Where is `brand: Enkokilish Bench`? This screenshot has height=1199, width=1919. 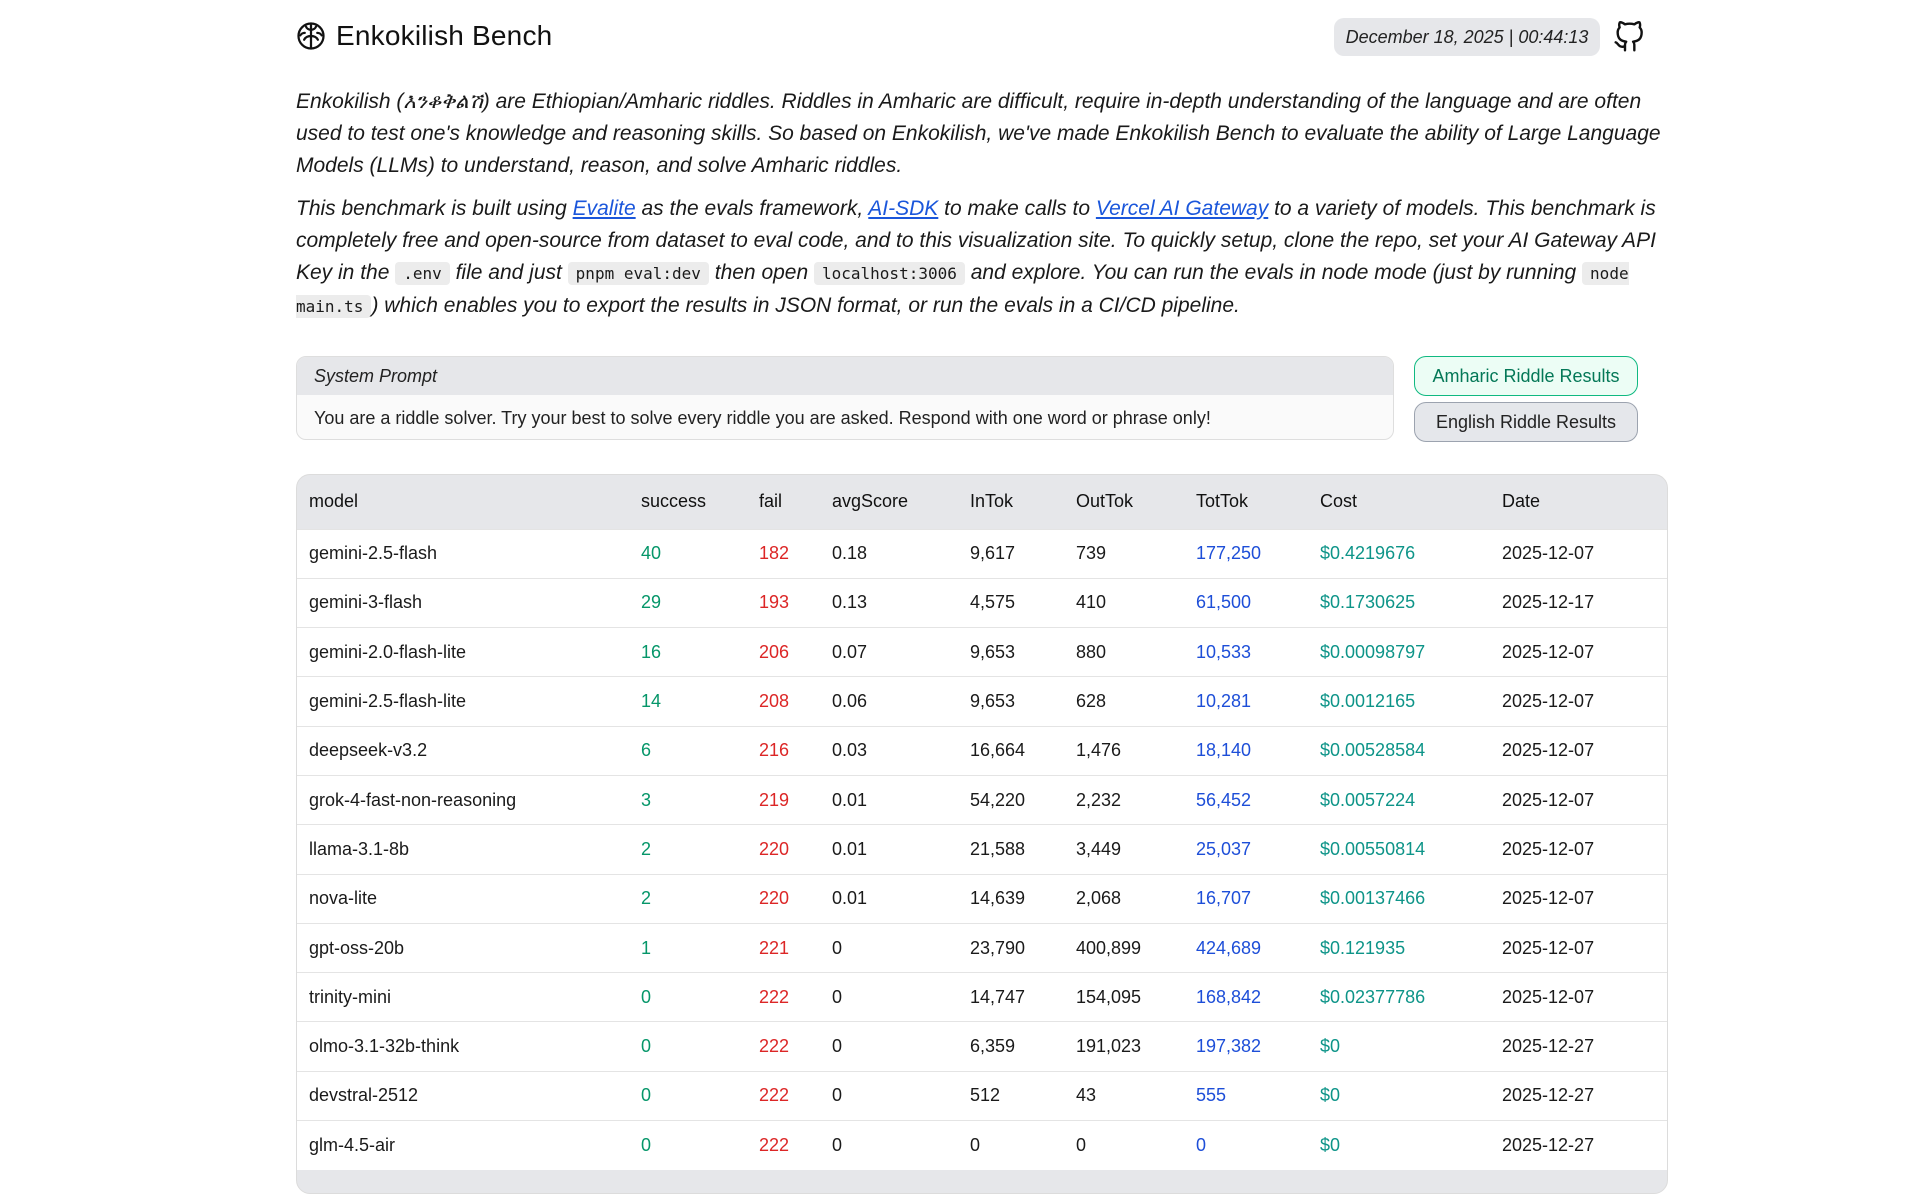
brand: Enkokilish Bench is located at coordinates (424, 36).